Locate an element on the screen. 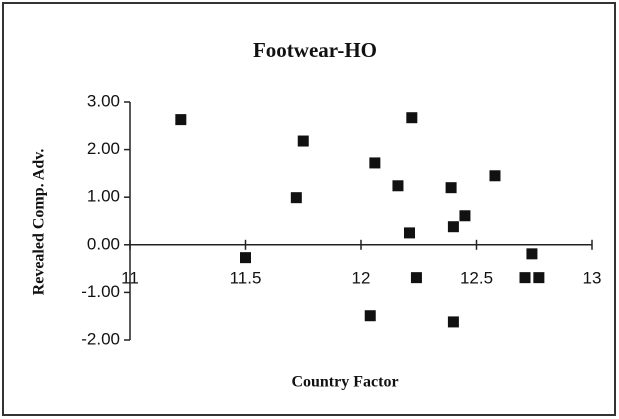 The width and height of the screenshot is (619, 419). y-tick-label: 3.00 is located at coordinates (103, 100).